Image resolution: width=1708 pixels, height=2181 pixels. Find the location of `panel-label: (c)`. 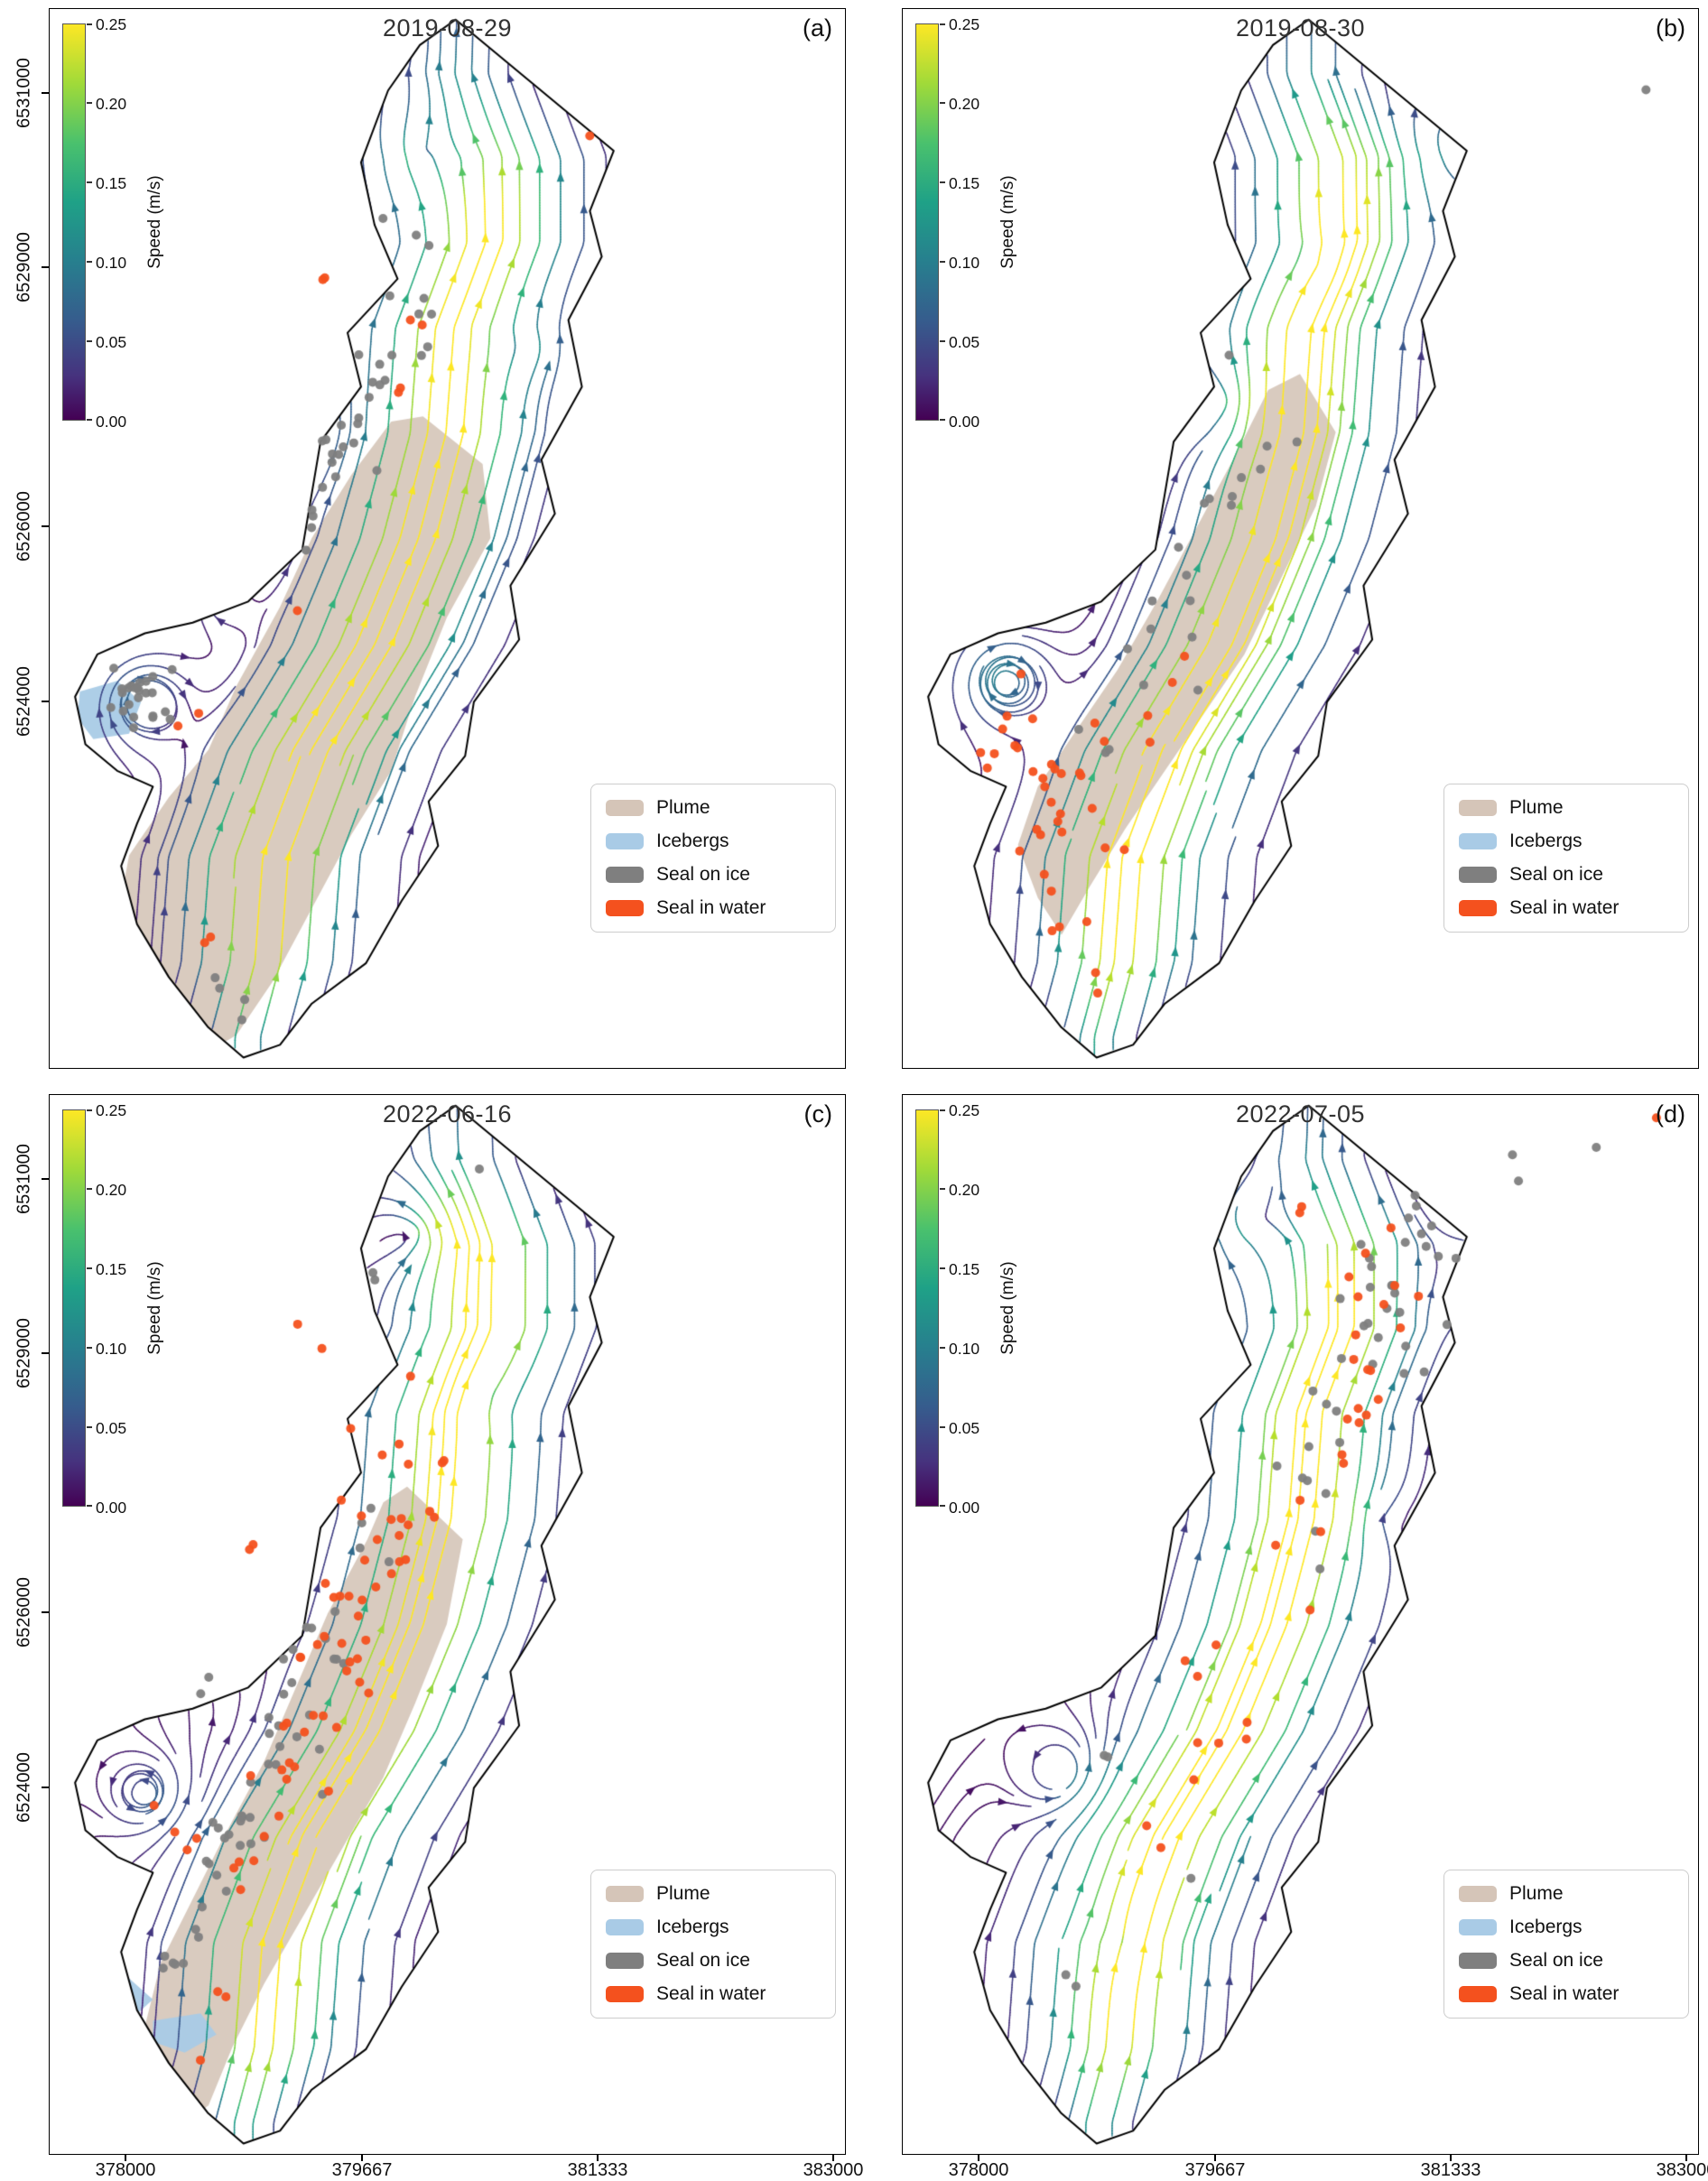

panel-label: (c) is located at coordinates (817, 1114).